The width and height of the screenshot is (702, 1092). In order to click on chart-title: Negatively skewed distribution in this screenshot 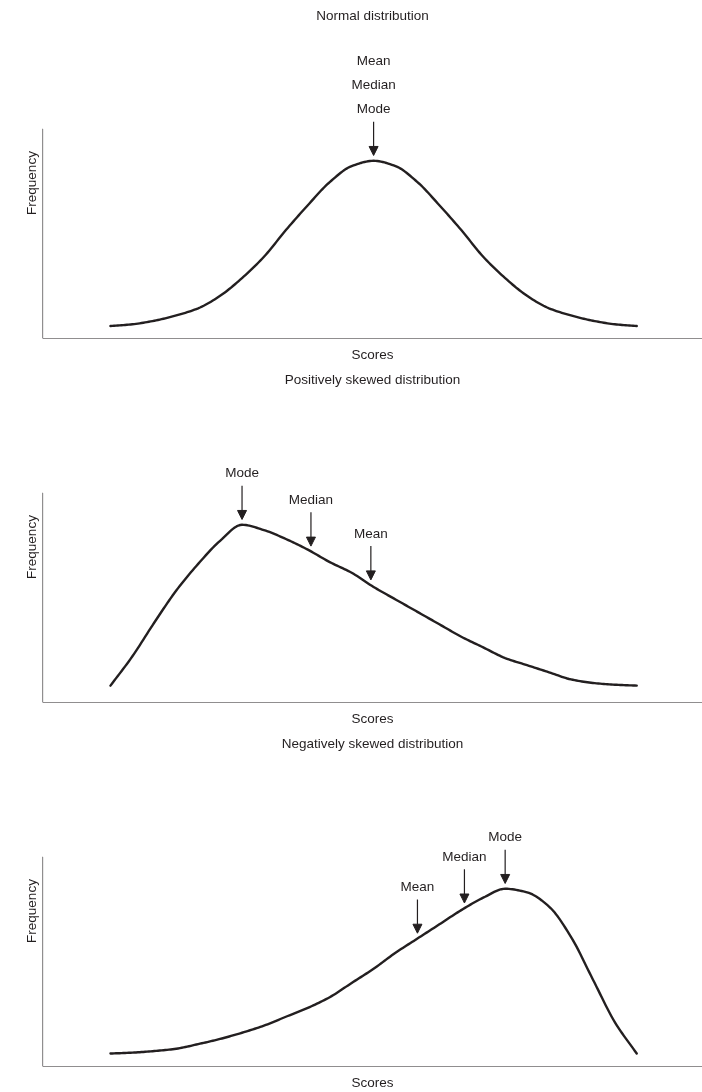, I will do `click(372, 743)`.